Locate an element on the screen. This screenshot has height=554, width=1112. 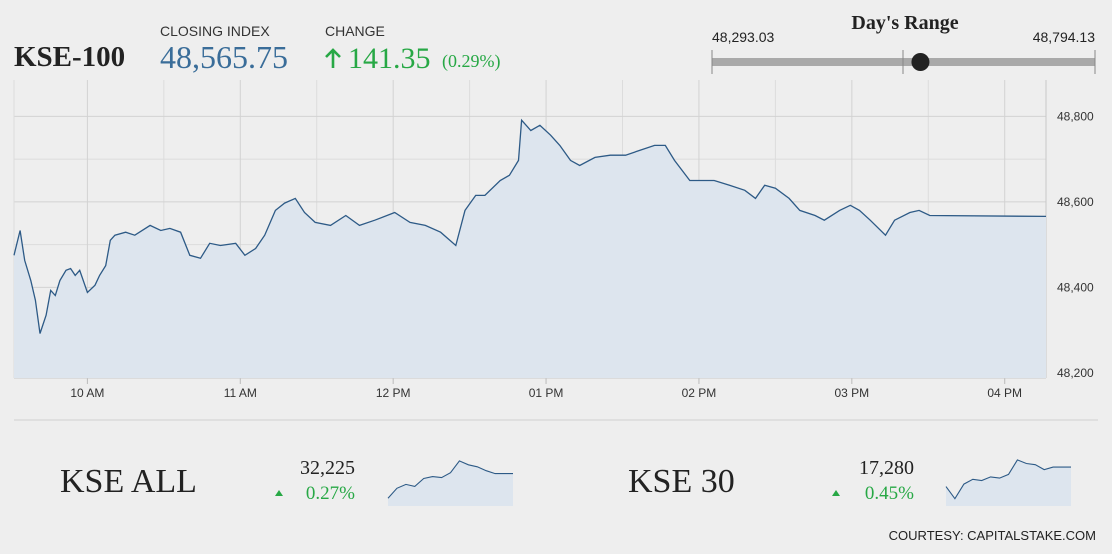
y-tick-label: 48,800 is located at coordinates (1075, 116).